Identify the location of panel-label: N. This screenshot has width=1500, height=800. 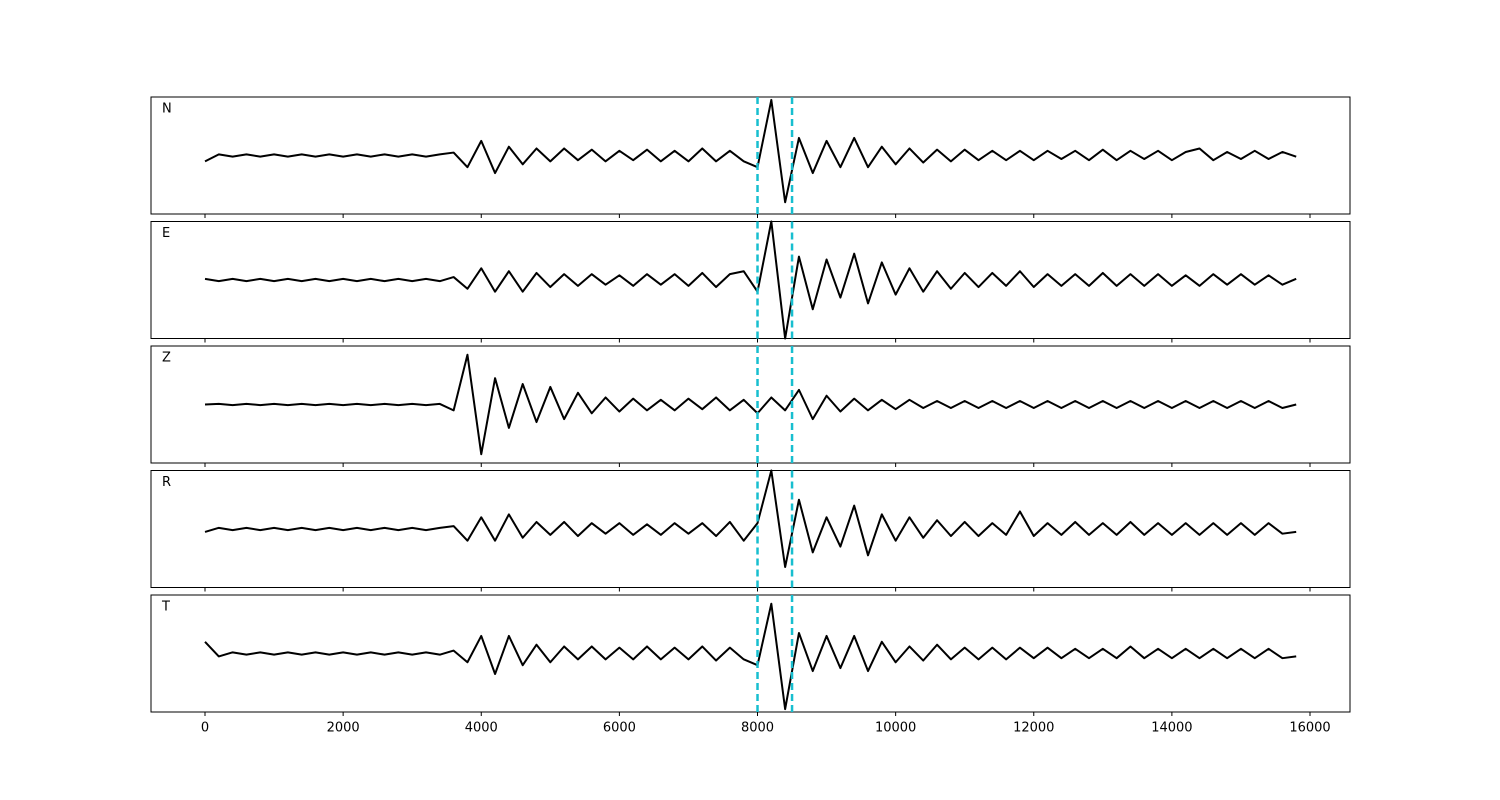
(167, 109).